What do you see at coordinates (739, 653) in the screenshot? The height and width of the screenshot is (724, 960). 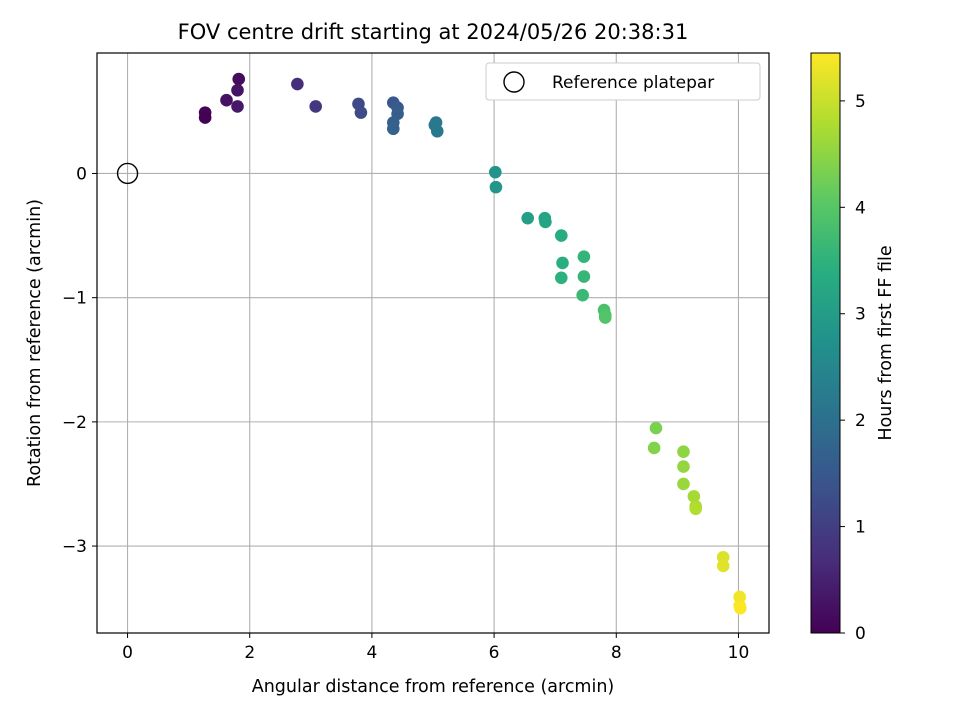 I see `x-tick-label: 10` at bounding box center [739, 653].